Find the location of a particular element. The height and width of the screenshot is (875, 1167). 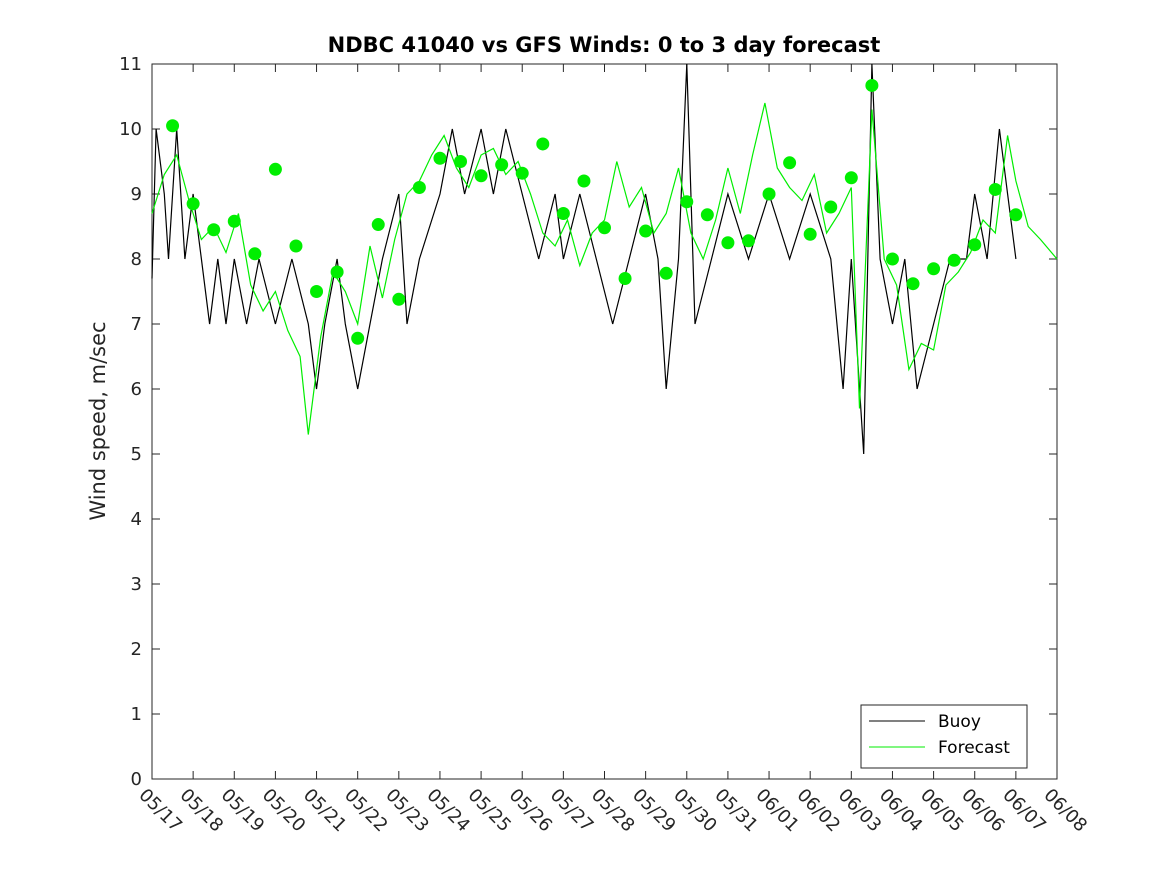

y-tick-label: 4 is located at coordinates (136, 519).